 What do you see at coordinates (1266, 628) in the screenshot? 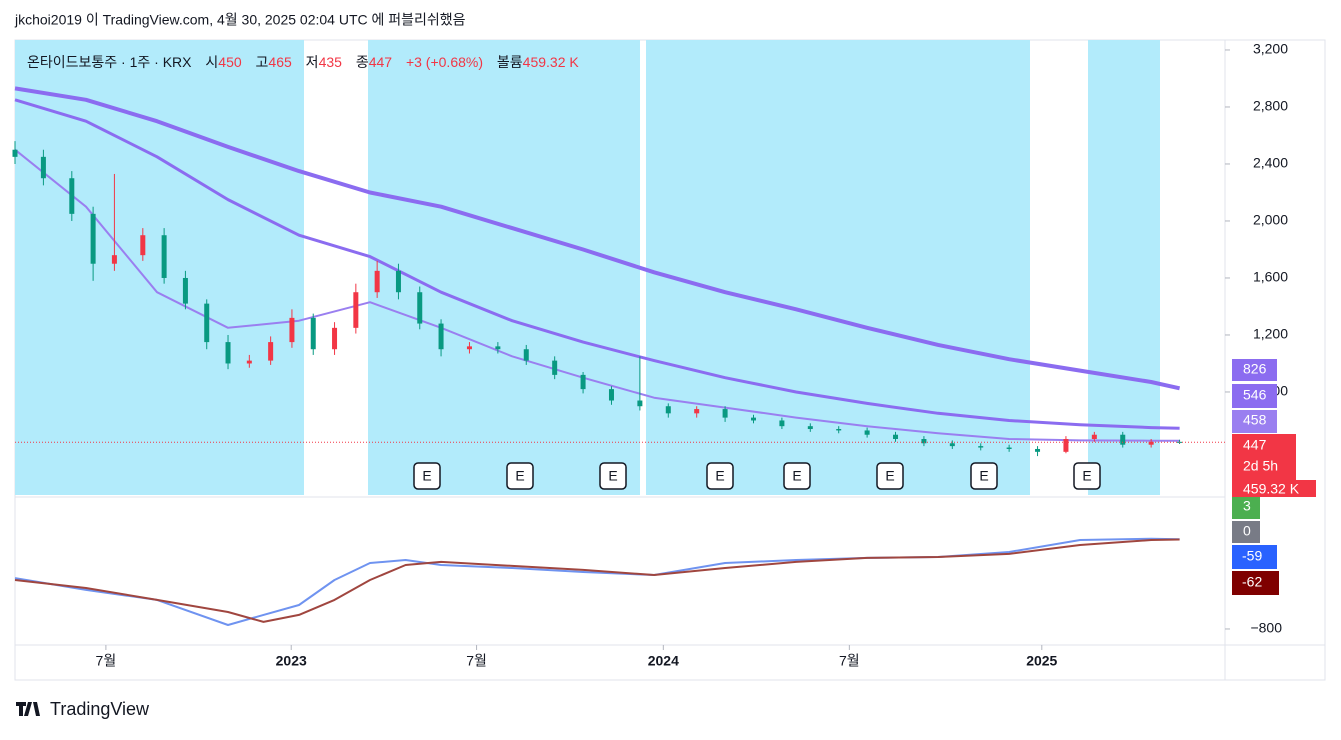
I see `y2-tick-label: −800` at bounding box center [1266, 628].